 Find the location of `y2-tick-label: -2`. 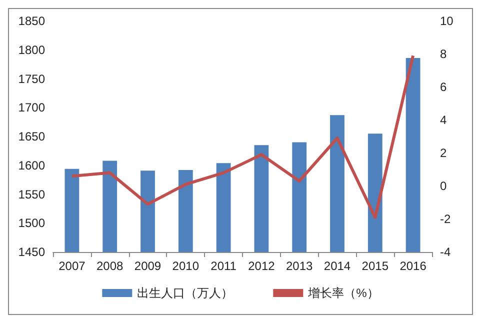

y2-tick-label: -2 is located at coordinates (445, 219).